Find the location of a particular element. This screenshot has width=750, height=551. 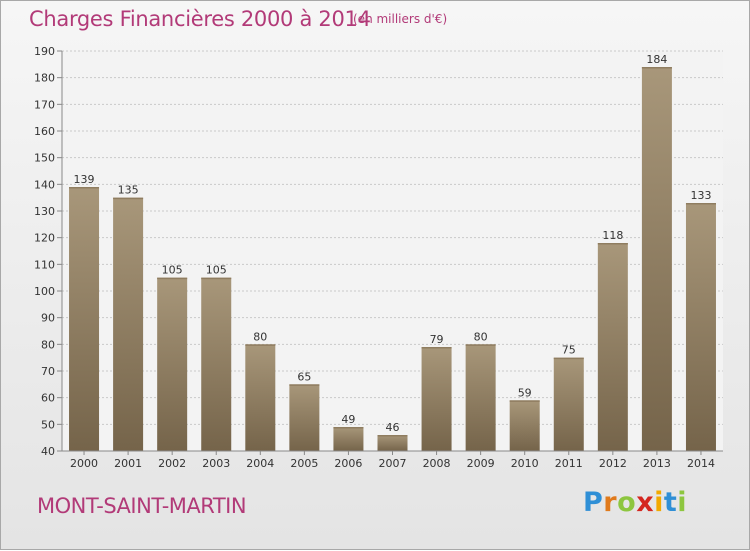

data-label: 135 is located at coordinates (128, 190).